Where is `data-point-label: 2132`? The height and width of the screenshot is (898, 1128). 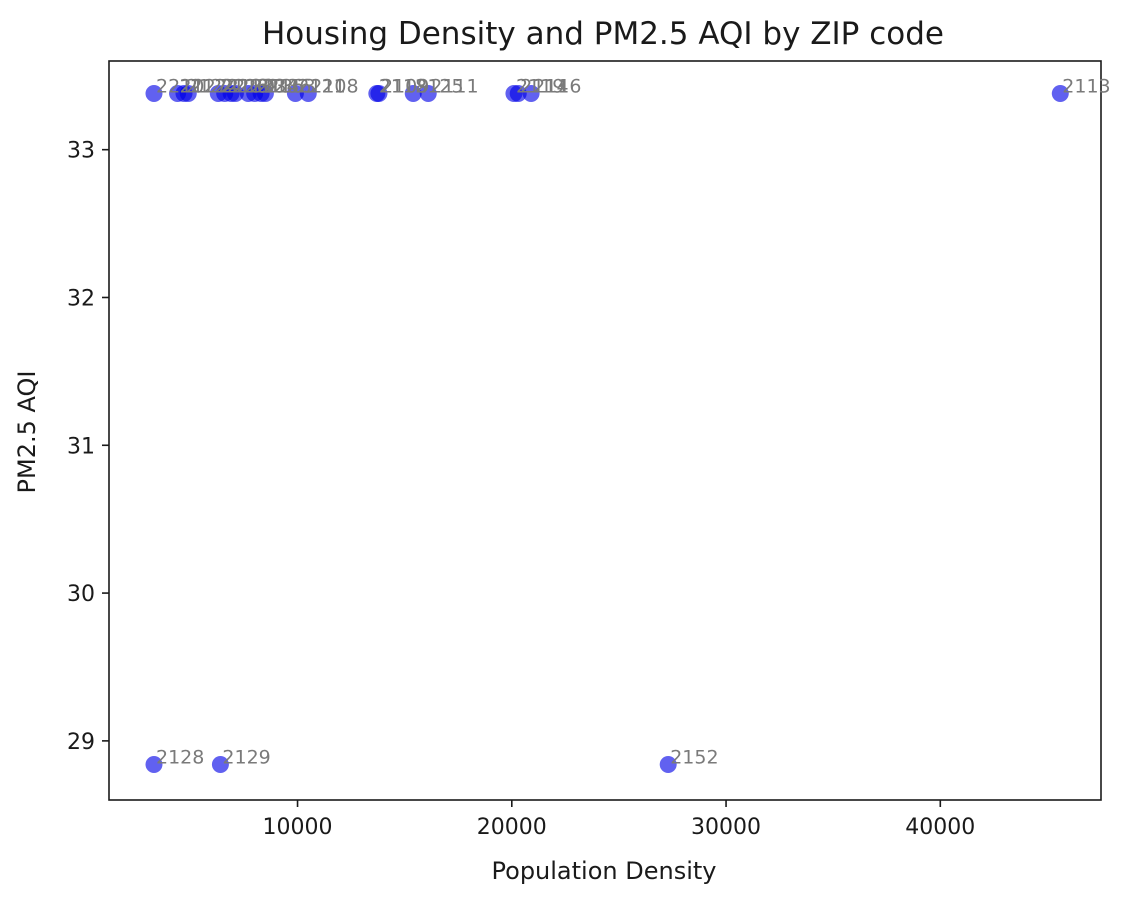 data-point-label: 2132 is located at coordinates (261, 87).